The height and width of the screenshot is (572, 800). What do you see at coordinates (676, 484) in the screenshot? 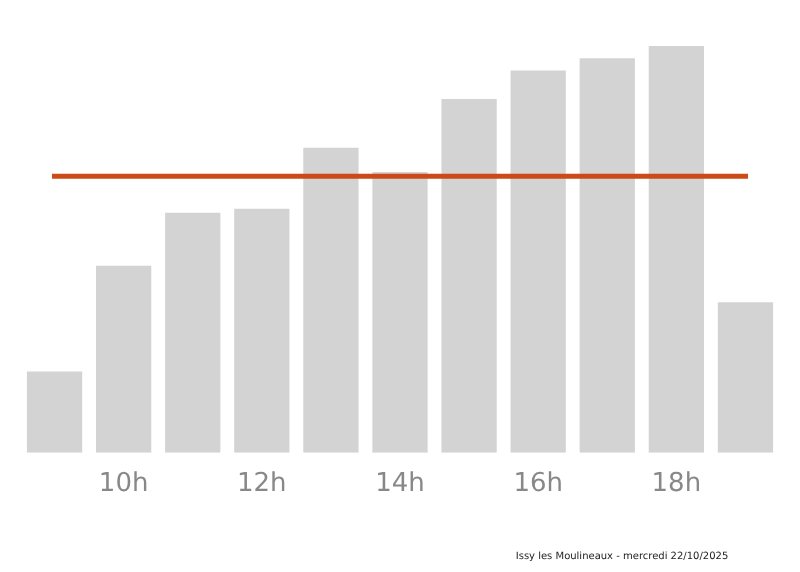
I see `x-tick-label: 18h` at bounding box center [676, 484].